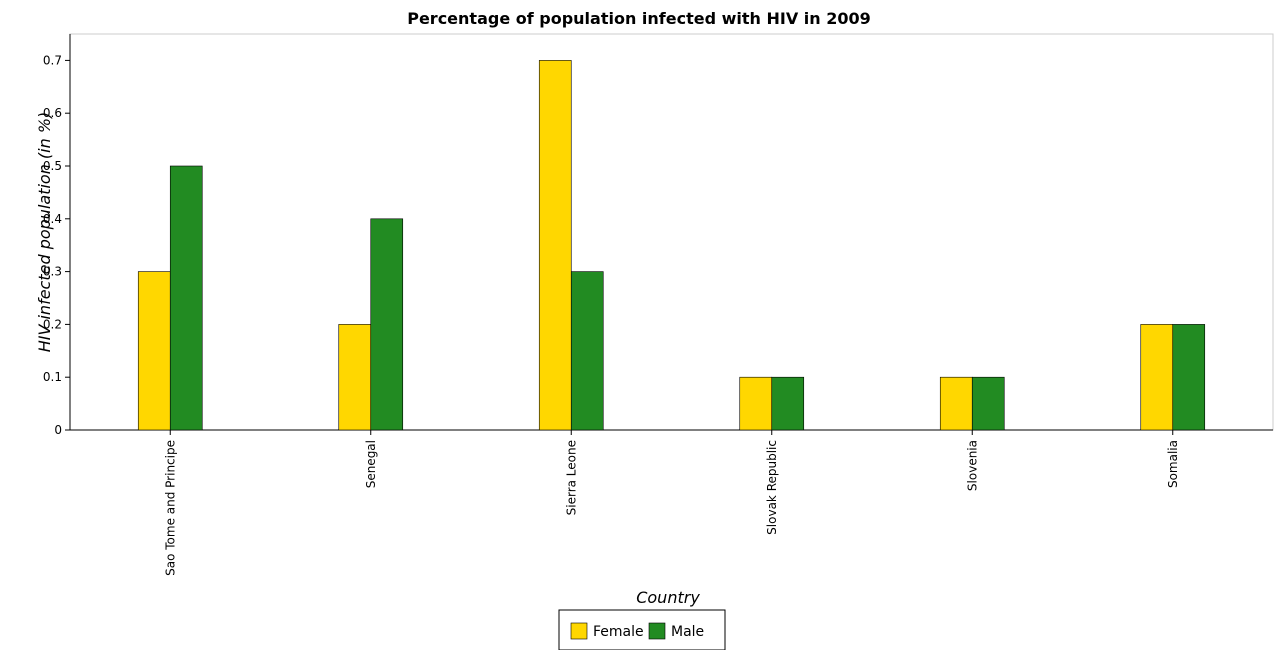 The height and width of the screenshot is (650, 1283). I want to click on y-tick-label: 0.4, so click(52, 219).